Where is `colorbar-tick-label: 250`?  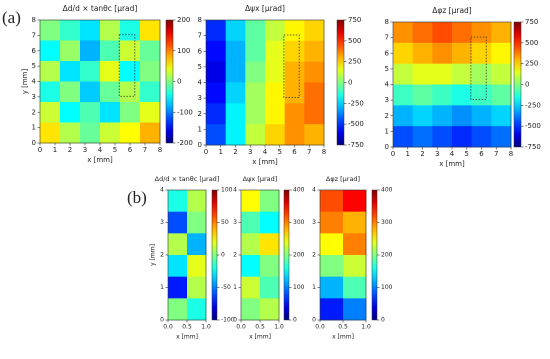 colorbar-tick-label: 250 is located at coordinates (531, 64).